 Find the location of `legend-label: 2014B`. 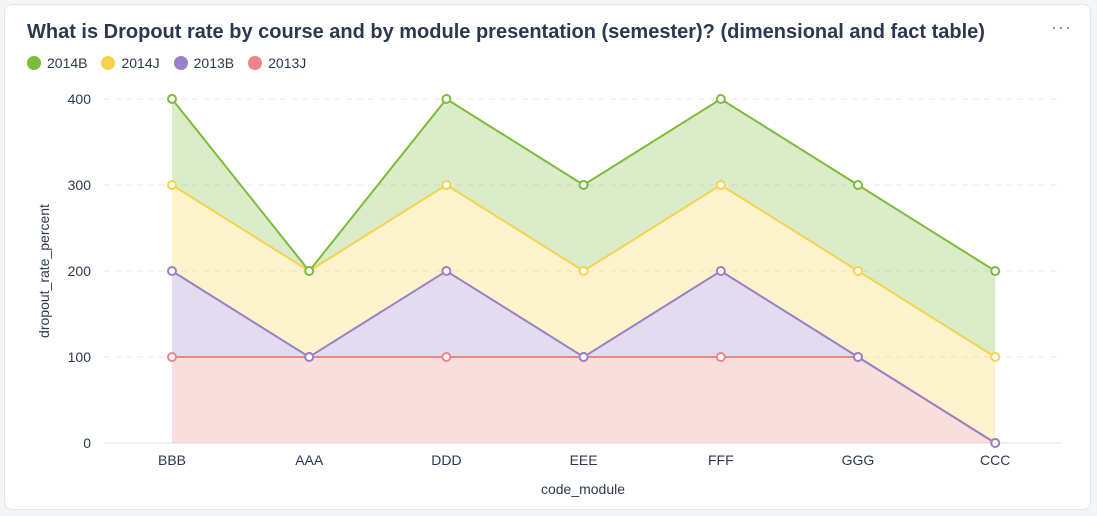

legend-label: 2014B is located at coordinates (67, 63).